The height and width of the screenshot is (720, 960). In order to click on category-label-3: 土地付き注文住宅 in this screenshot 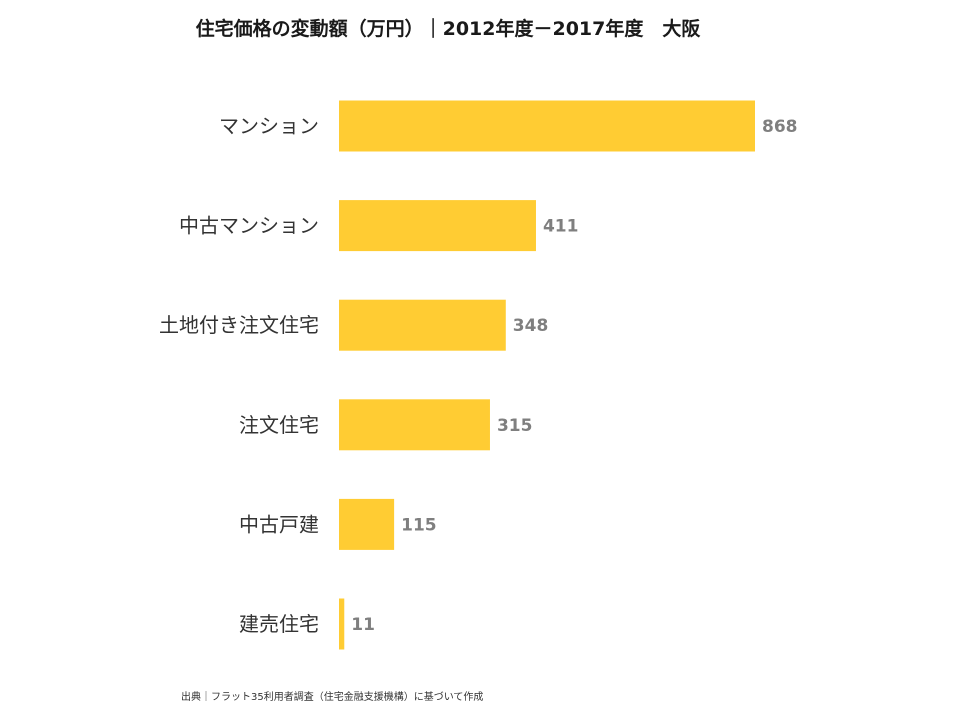, I will do `click(239, 325)`.